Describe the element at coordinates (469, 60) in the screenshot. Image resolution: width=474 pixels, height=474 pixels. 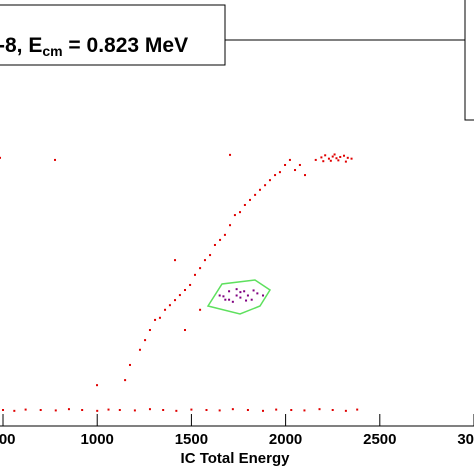
I see `stats-box` at that location.